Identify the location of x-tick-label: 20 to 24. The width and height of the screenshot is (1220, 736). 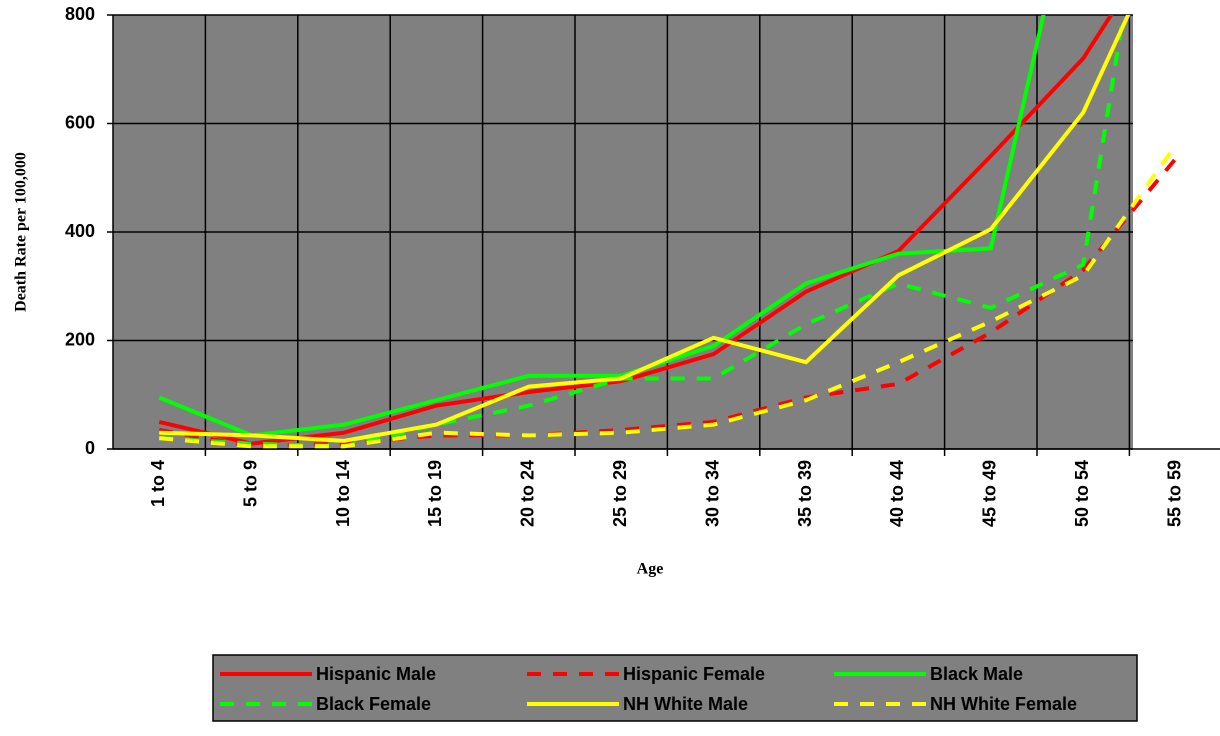
(528, 493).